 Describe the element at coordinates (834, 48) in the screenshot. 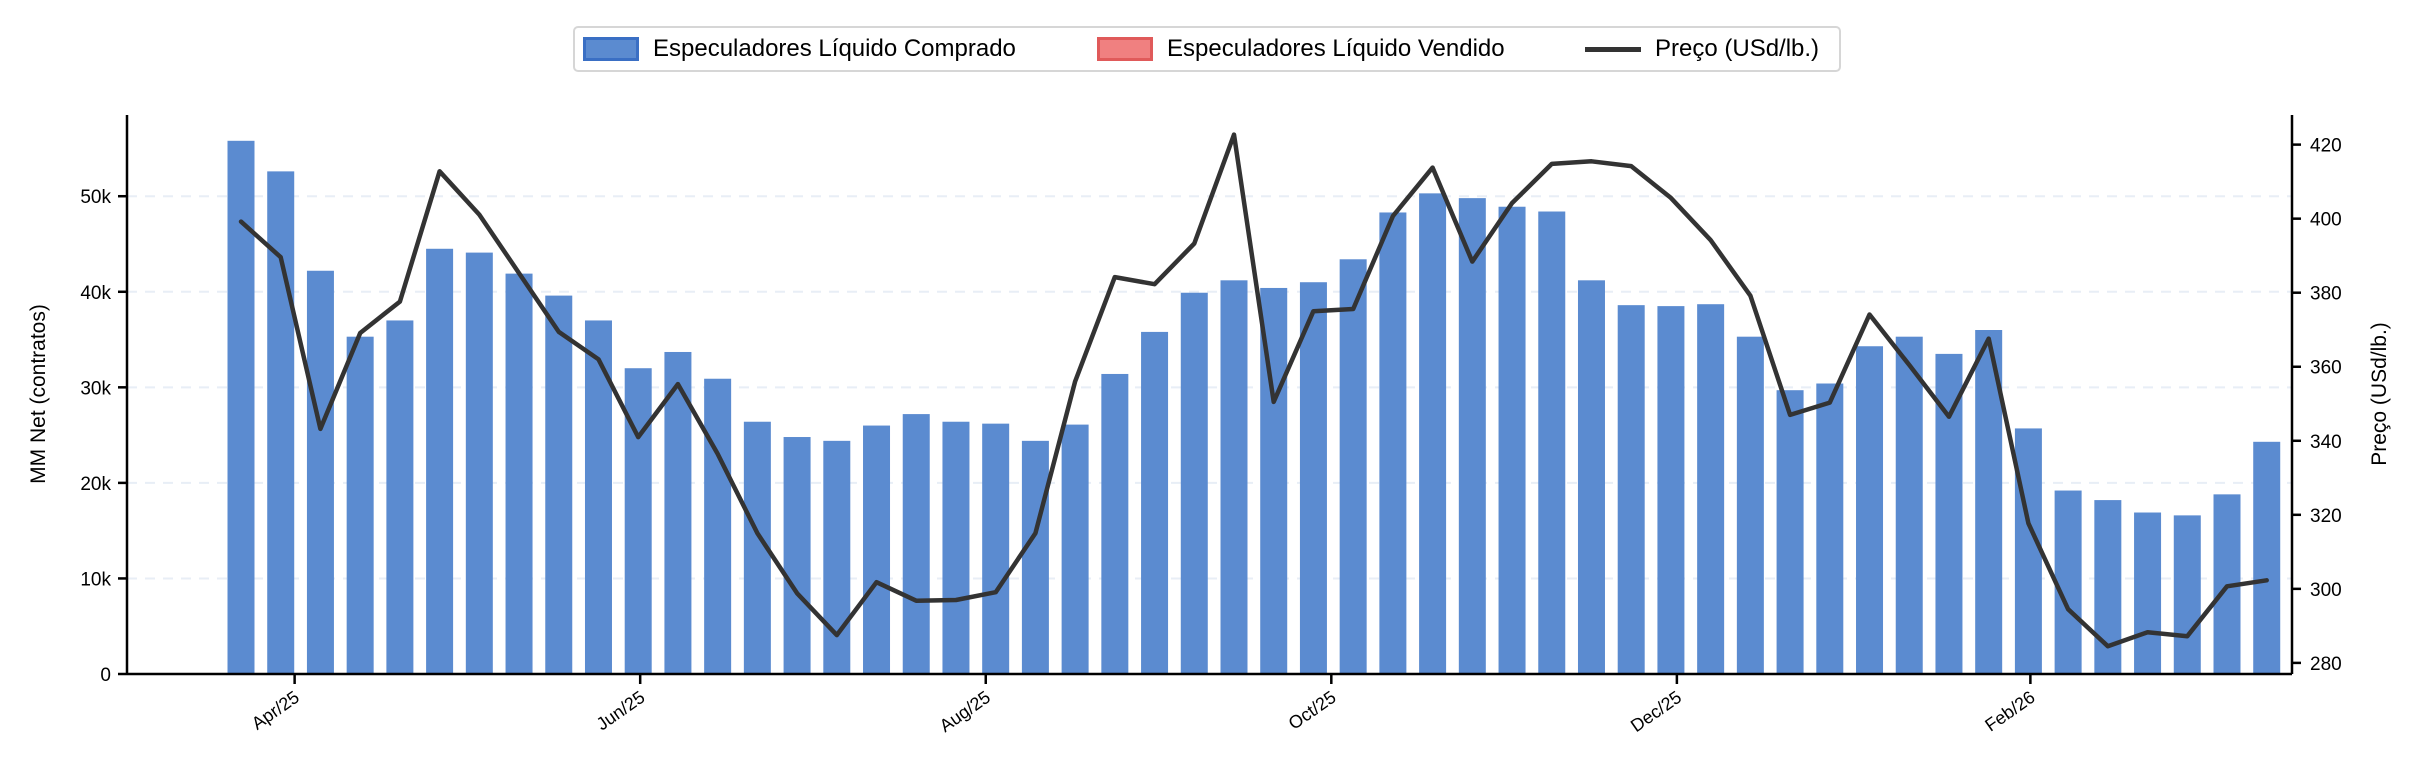

I see `legend-label-long: Especuladores Líquido Comprado` at that location.